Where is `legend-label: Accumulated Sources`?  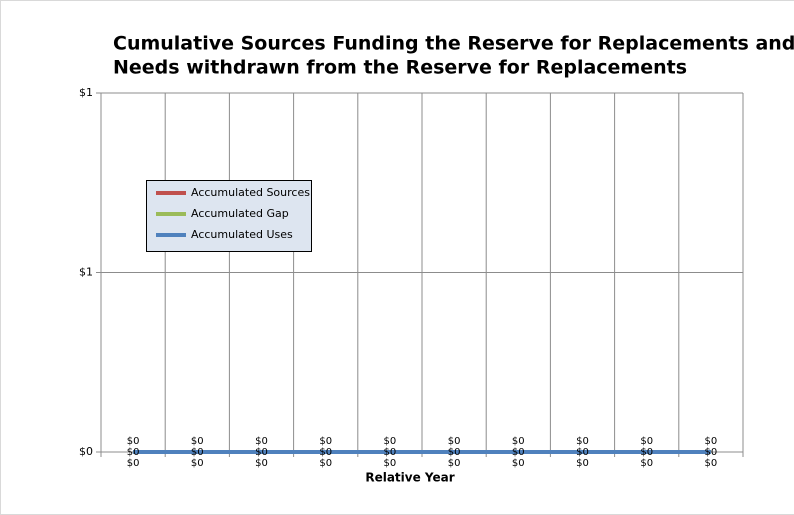
legend-label: Accumulated Sources is located at coordinates (250, 192).